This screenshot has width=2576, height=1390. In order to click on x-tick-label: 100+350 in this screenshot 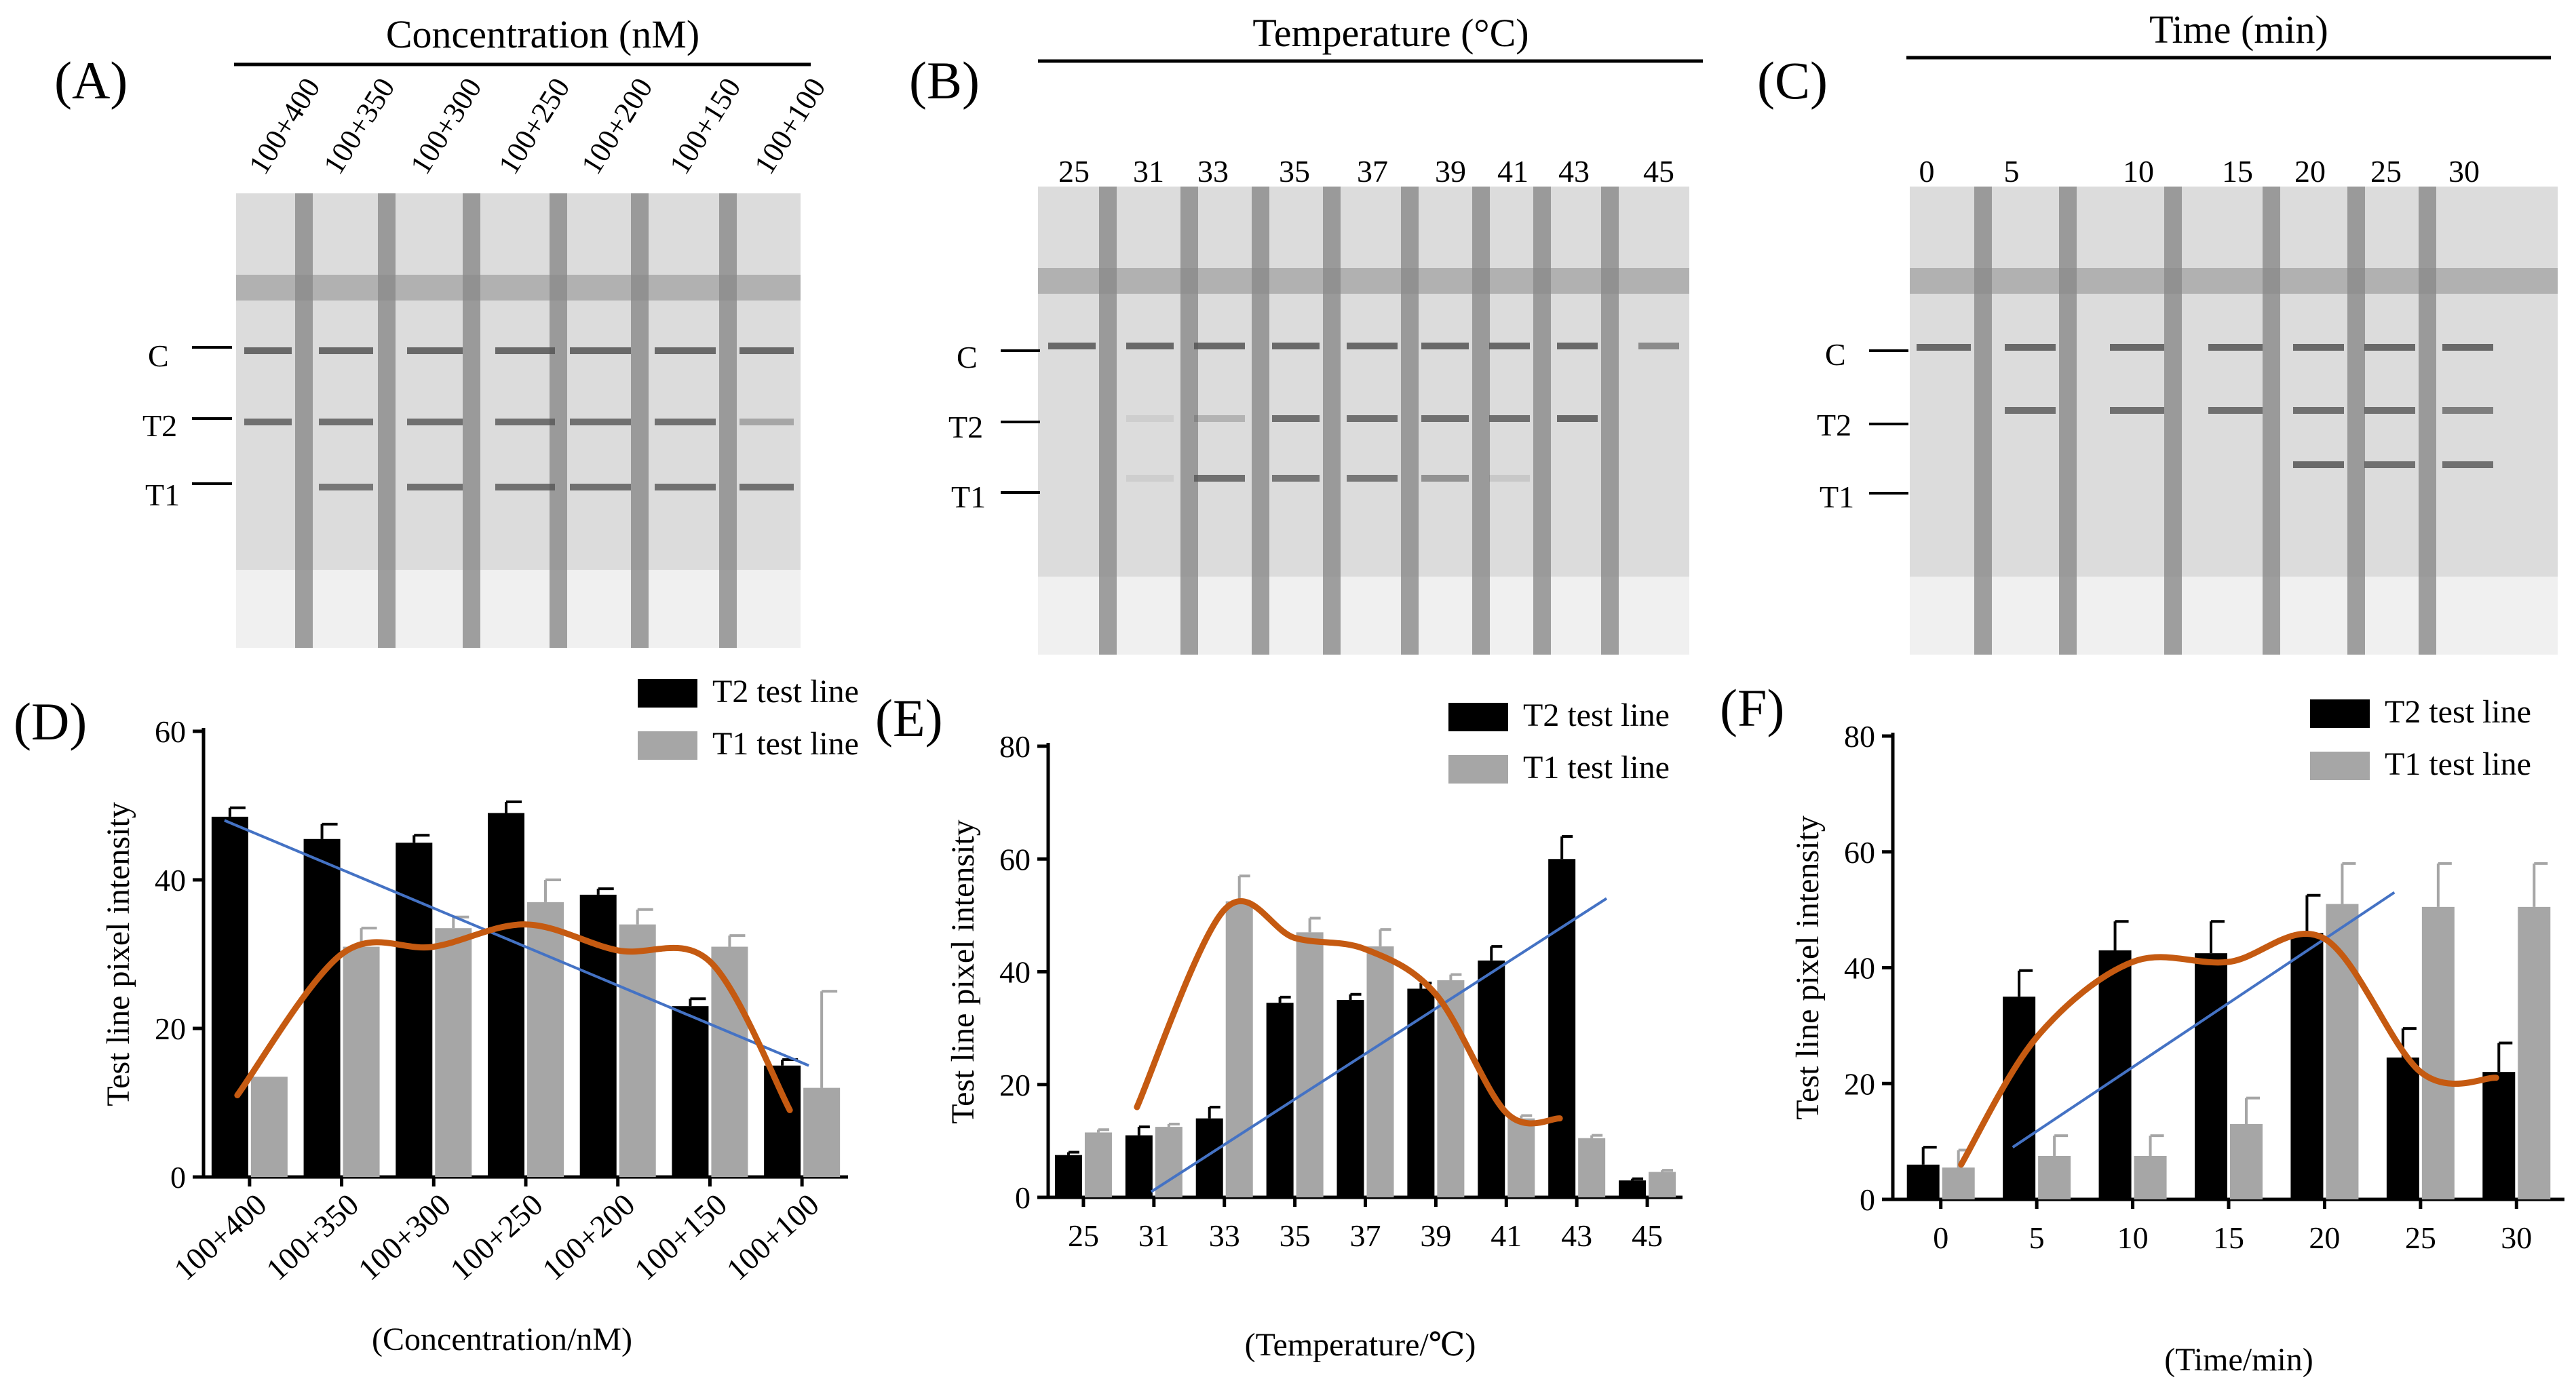, I will do `click(312, 1237)`.